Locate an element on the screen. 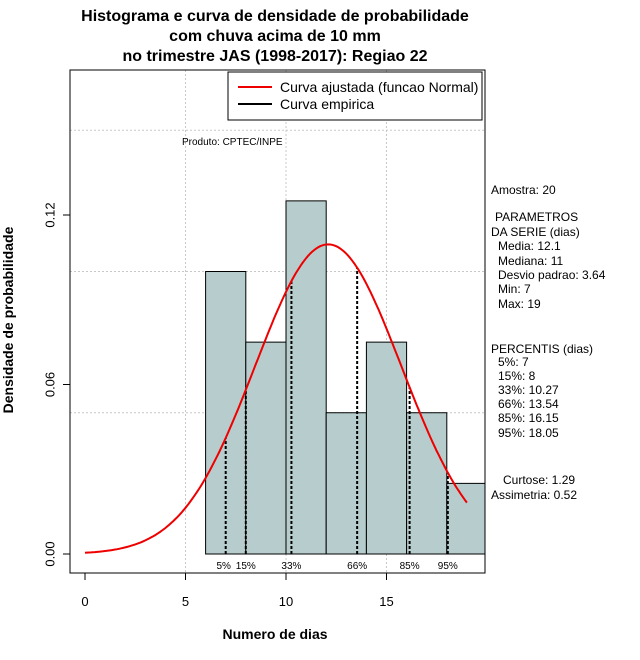 The width and height of the screenshot is (640, 660). stats-percentis-line: 5%: 7 is located at coordinates (513, 362).